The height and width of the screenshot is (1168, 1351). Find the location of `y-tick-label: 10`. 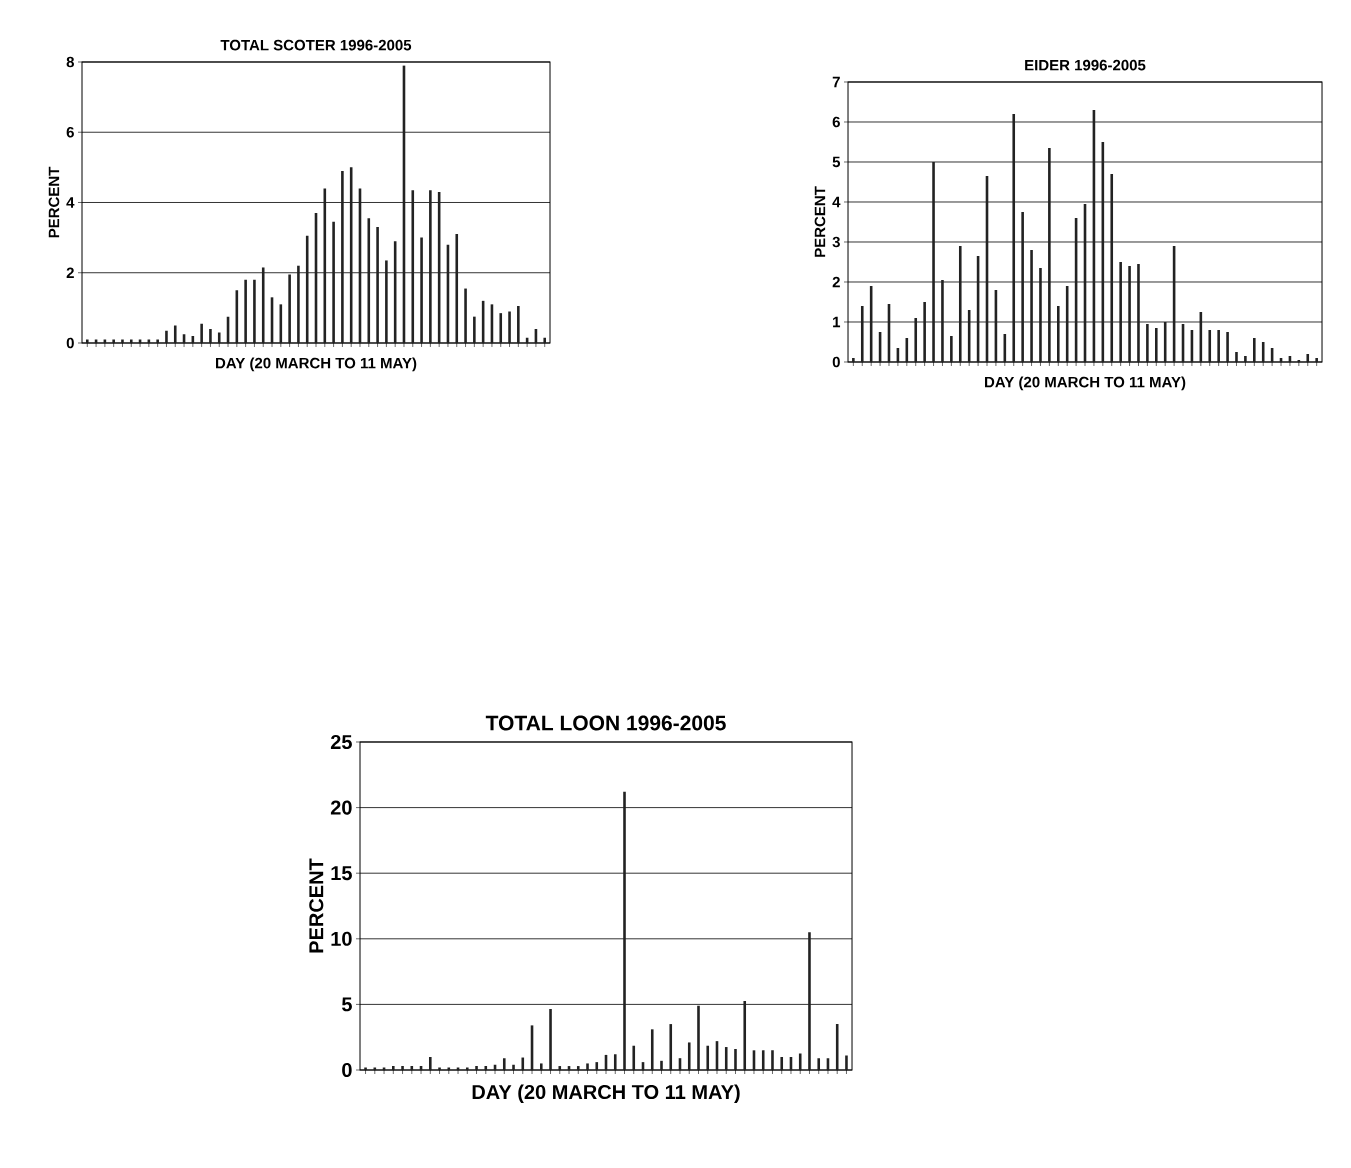

y-tick-label: 10 is located at coordinates (341, 938).